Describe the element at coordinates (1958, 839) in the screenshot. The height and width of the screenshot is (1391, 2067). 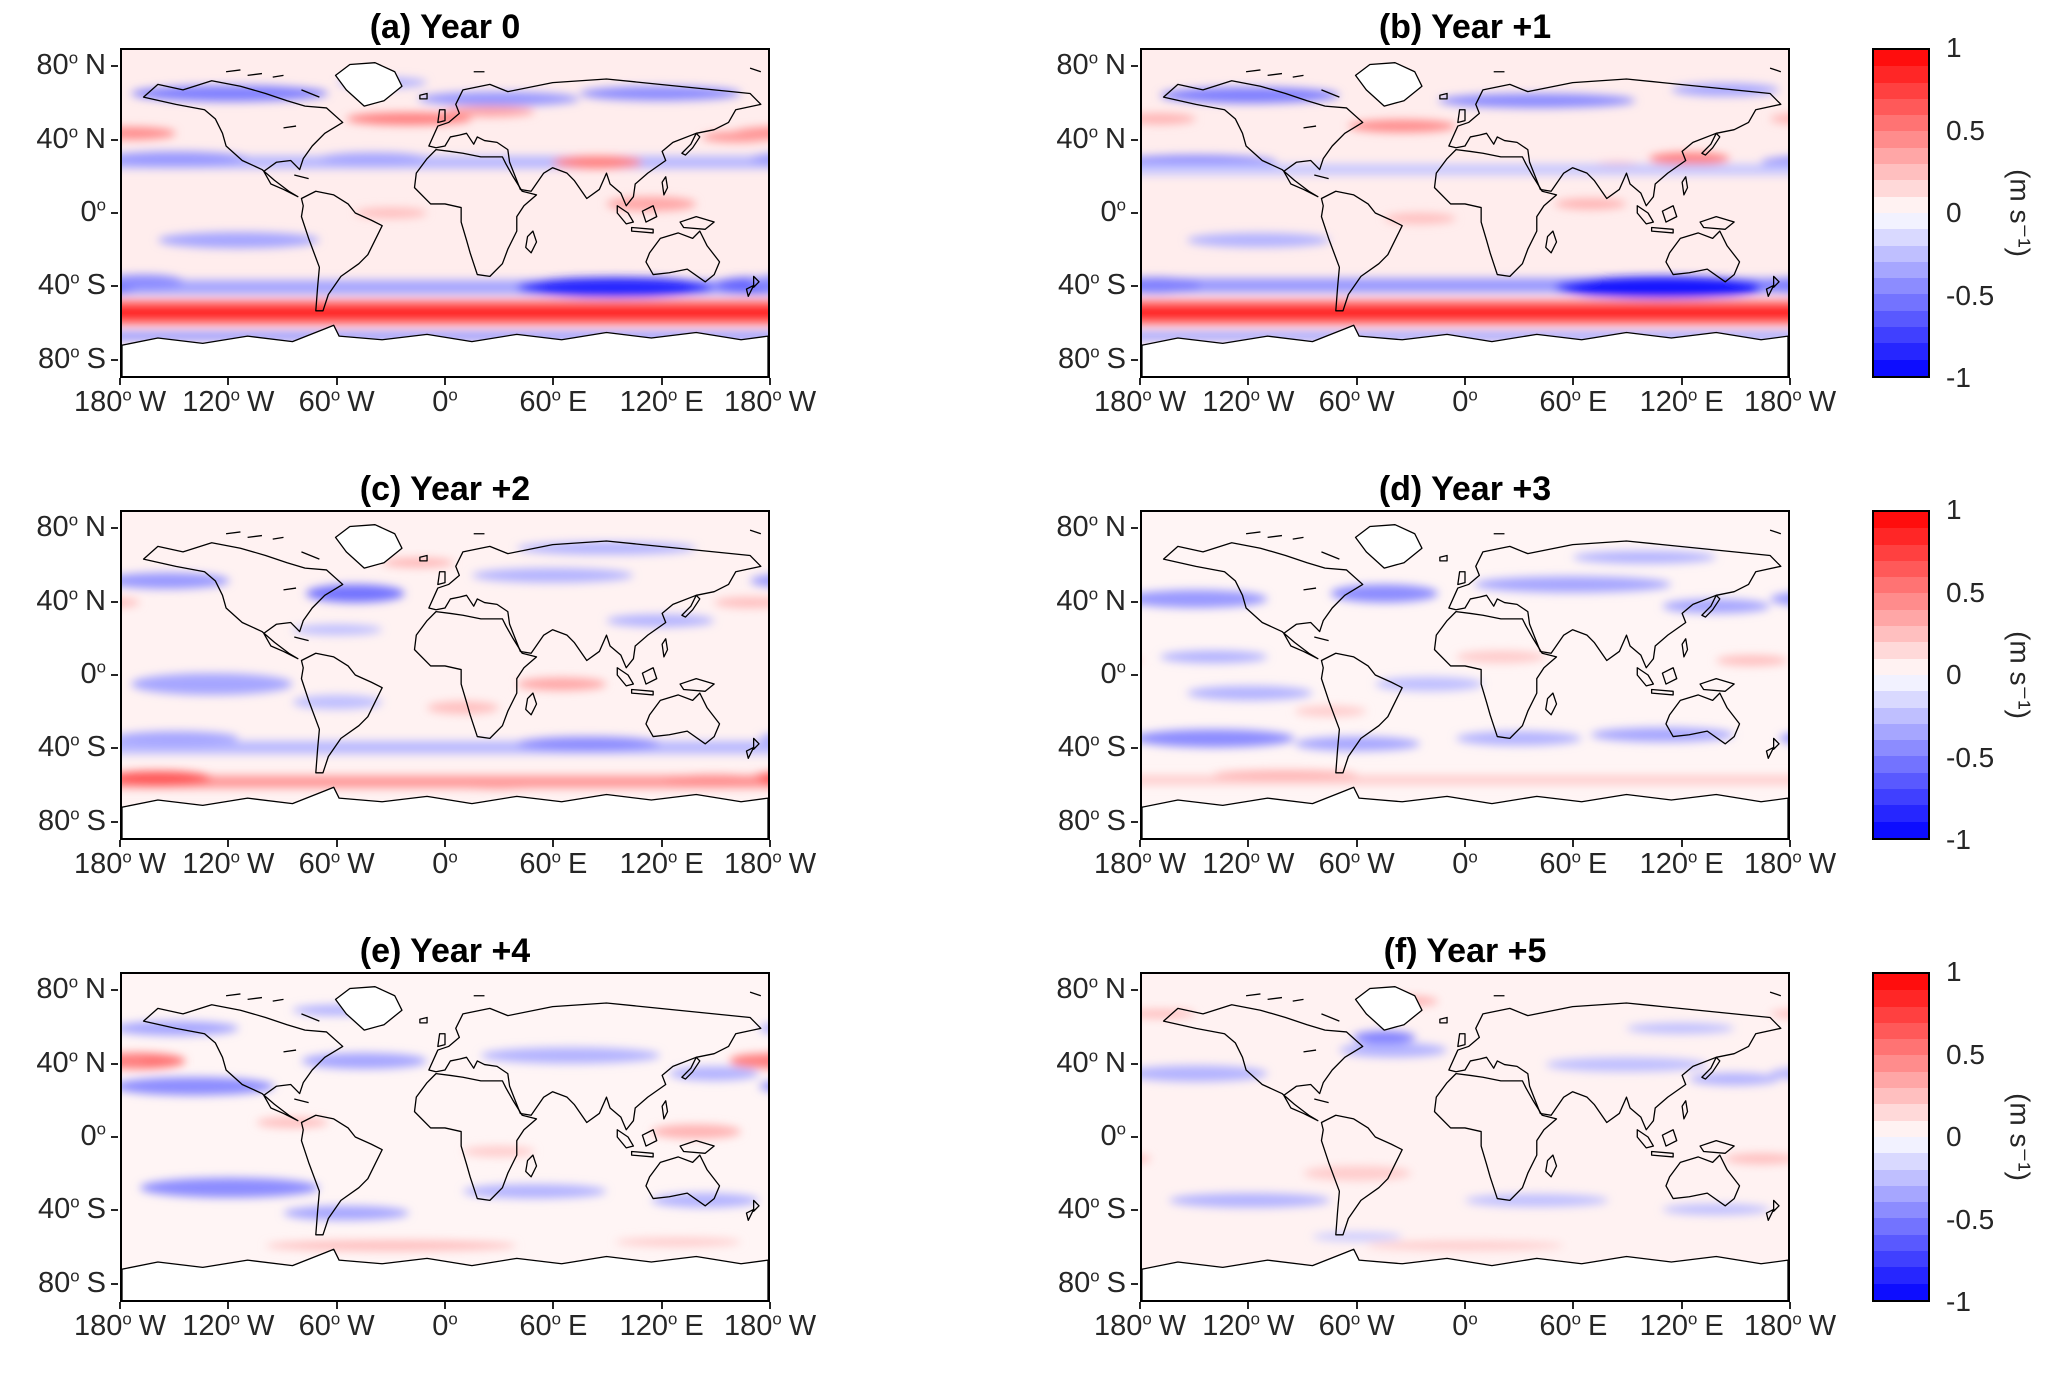
I see `colorbar-tick-label: -1` at that location.